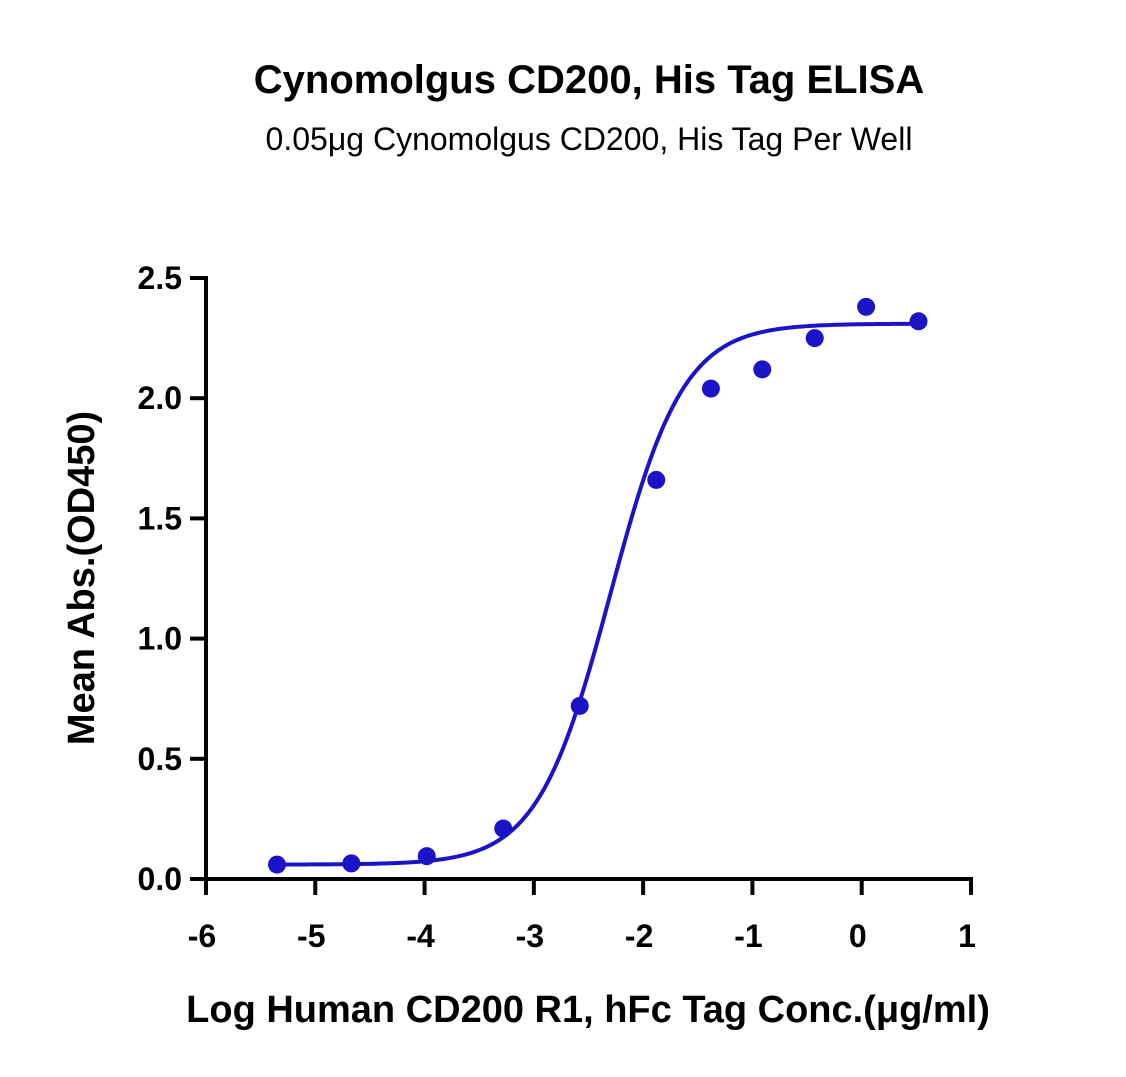  What do you see at coordinates (160, 278) in the screenshot?
I see `y-tick-label: 2.5` at bounding box center [160, 278].